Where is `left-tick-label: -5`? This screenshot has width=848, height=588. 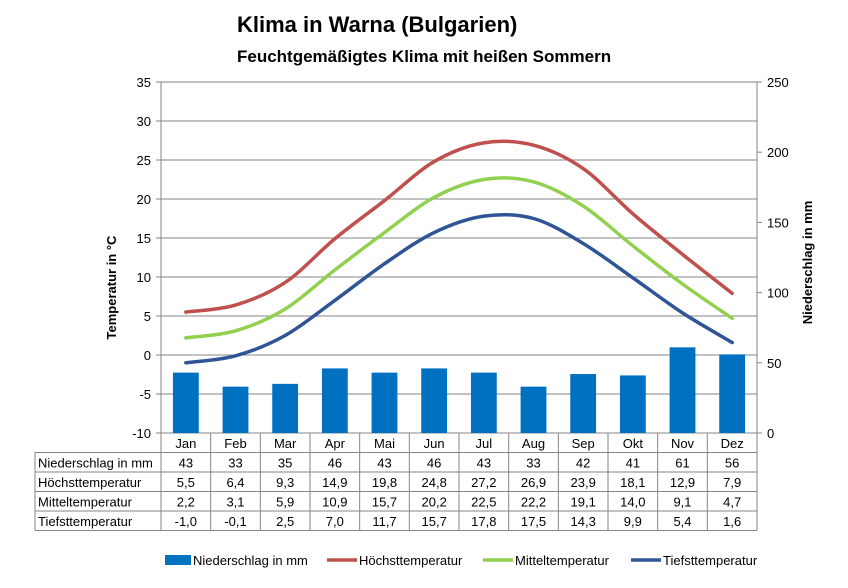 left-tick-label: -5 is located at coordinates (145, 394).